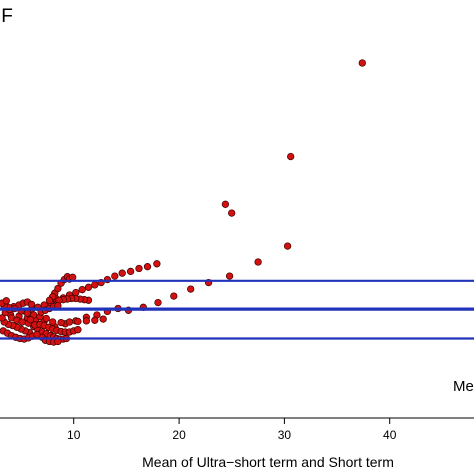  I want to click on x-tick-label: 20, so click(179, 435).